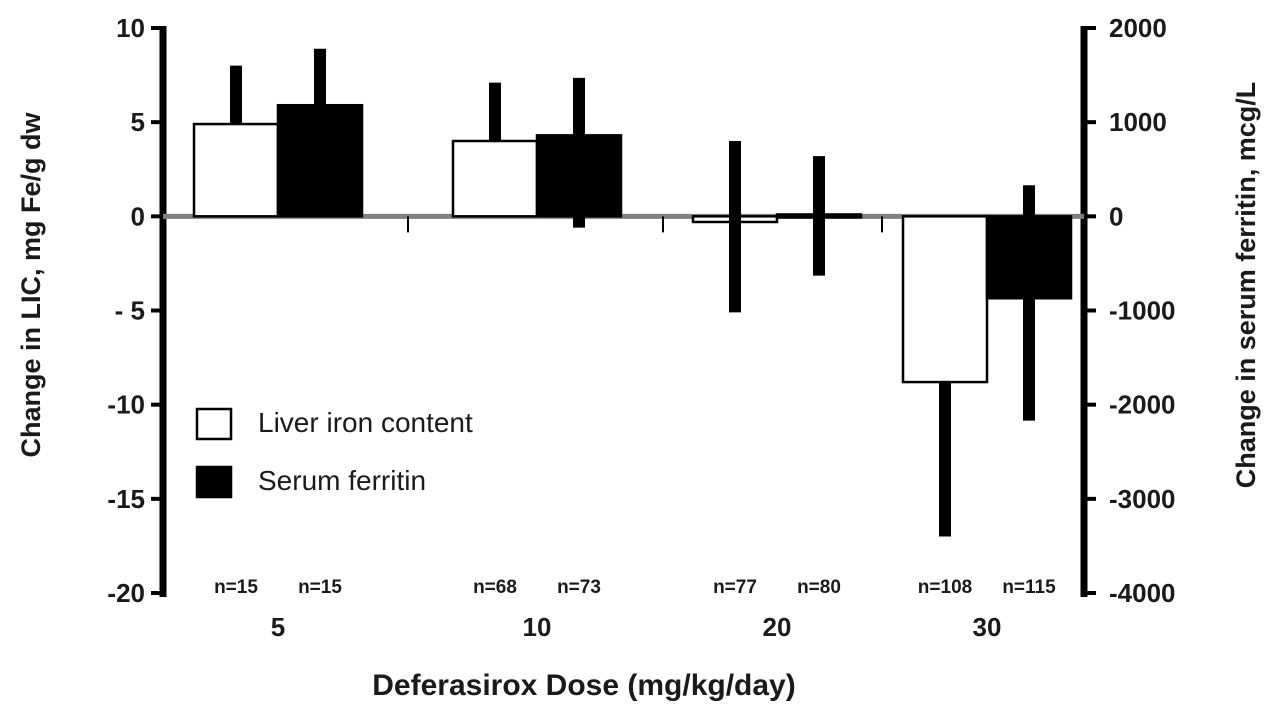 The height and width of the screenshot is (704, 1271). What do you see at coordinates (130, 311) in the screenshot?
I see `left-tick-label: - 5` at bounding box center [130, 311].